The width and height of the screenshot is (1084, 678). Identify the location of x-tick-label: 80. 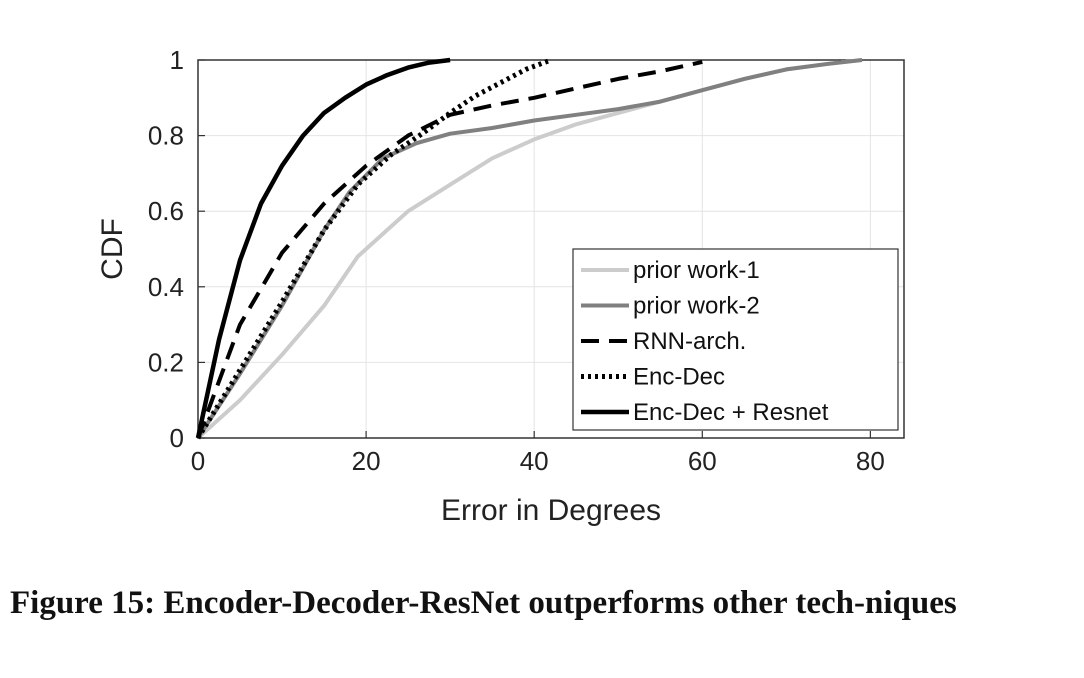
(870, 461).